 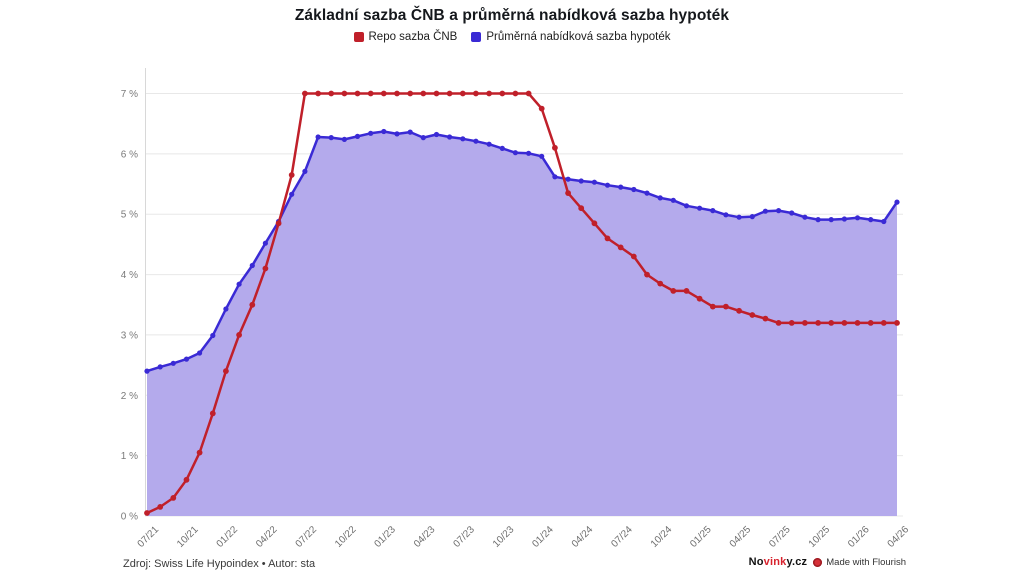 I want to click on novinky-logo: Novinky.cz, so click(x=778, y=562).